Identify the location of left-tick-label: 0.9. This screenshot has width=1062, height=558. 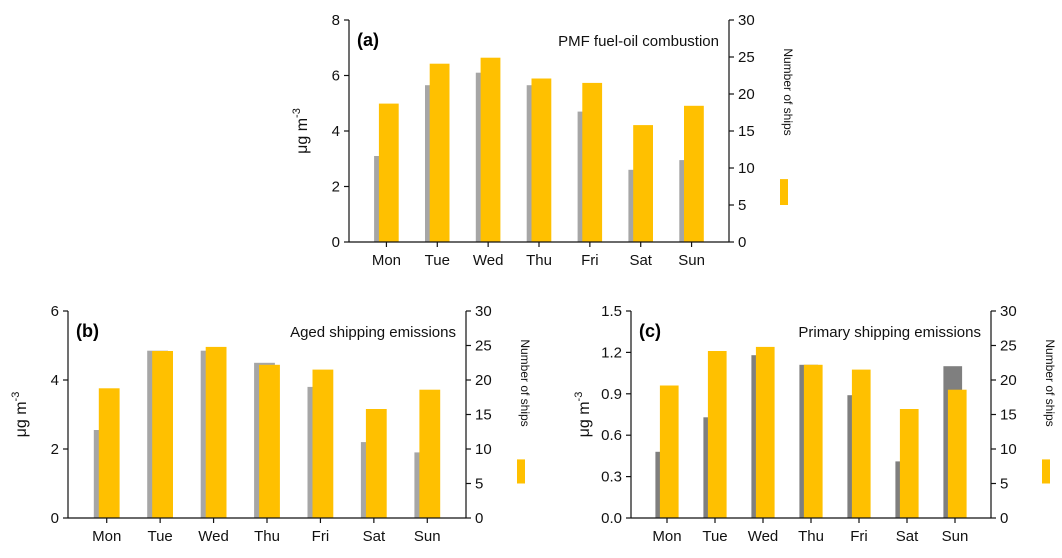
(611, 394).